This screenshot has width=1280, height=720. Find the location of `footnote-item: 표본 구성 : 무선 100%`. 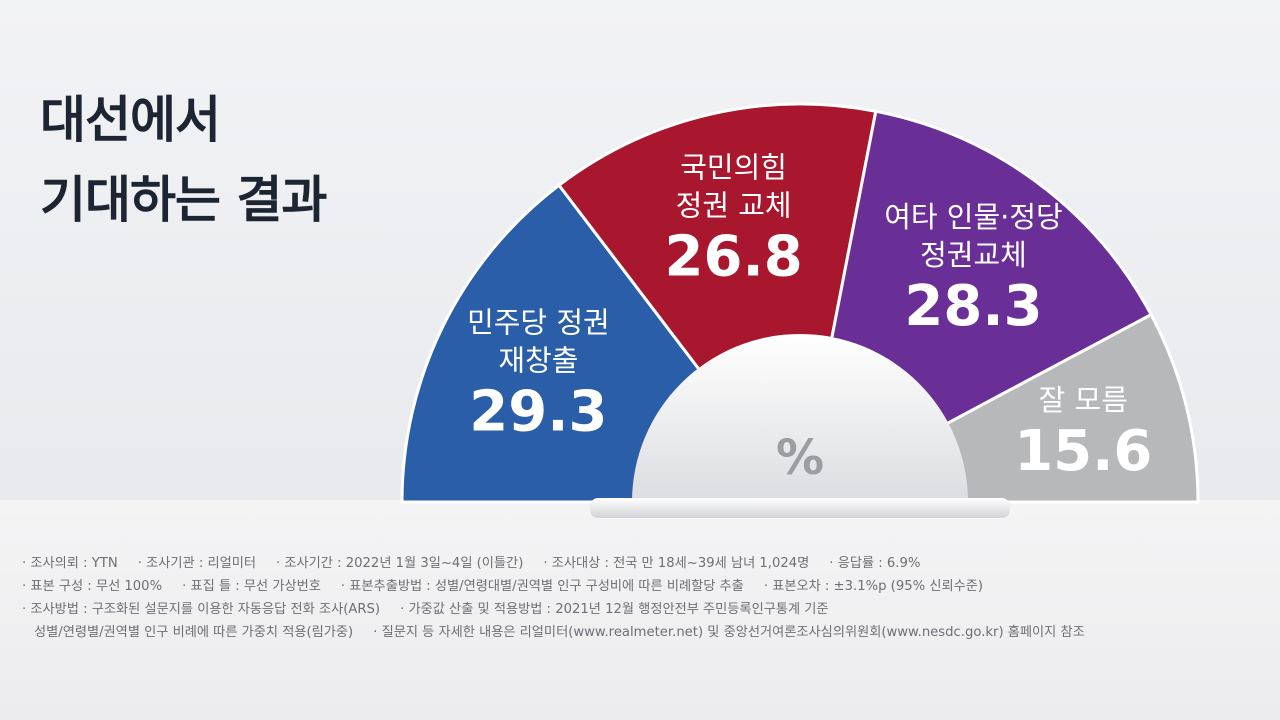

footnote-item: 표본 구성 : 무선 100% is located at coordinates (92, 586).